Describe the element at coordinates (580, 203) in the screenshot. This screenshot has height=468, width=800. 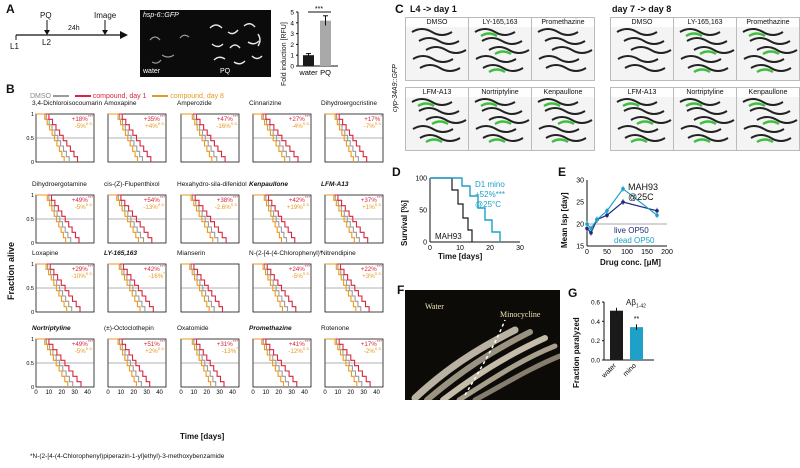
I see `e-ytick-label: 25` at that location.